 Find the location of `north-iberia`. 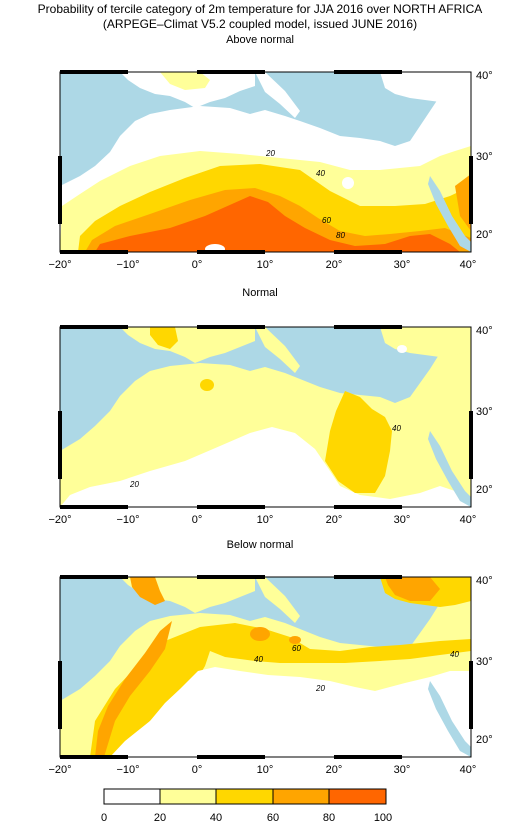

north-iberia is located at coordinates (187, 90).